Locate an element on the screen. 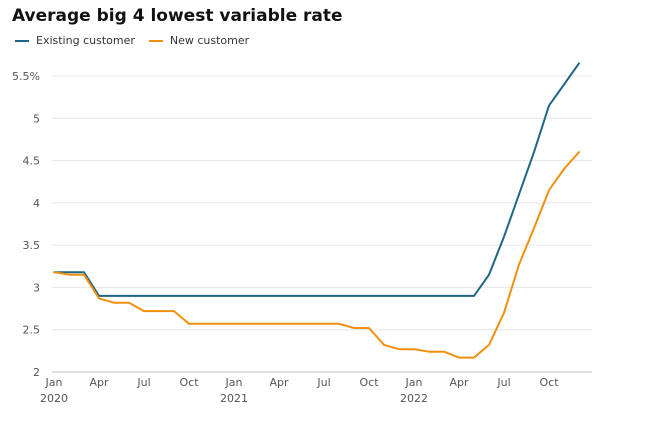 The height and width of the screenshot is (422, 649). y-tick-label: 4 is located at coordinates (36, 203).